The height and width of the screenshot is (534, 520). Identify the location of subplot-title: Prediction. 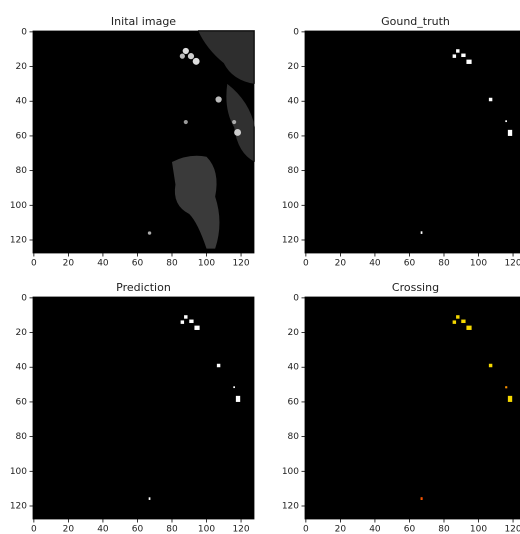
(143, 287).